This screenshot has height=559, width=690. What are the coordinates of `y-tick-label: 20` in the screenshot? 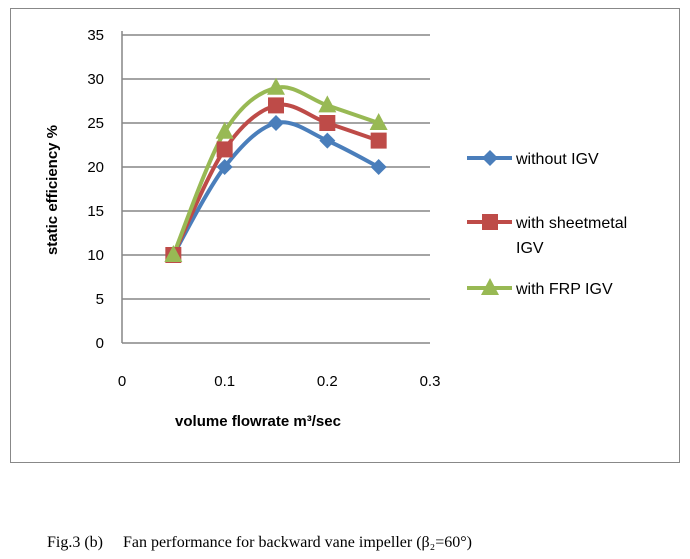 It's located at (95, 167).